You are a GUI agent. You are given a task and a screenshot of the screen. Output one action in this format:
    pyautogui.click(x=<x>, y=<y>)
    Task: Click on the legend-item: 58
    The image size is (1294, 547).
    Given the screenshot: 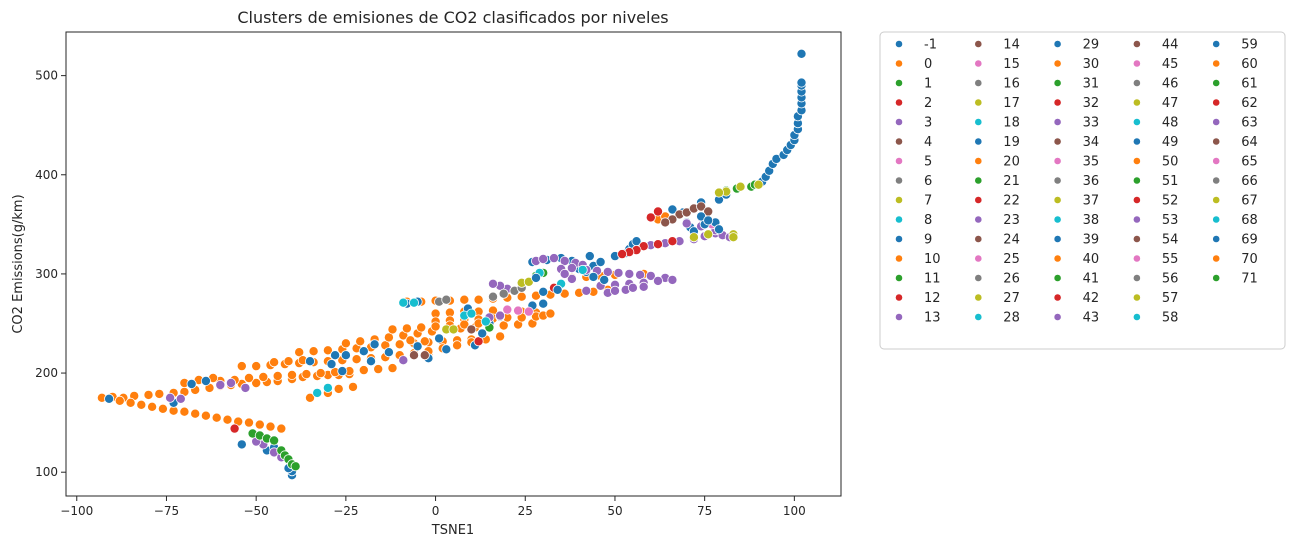 What is the action you would take?
    pyautogui.click(x=1155, y=318)
    